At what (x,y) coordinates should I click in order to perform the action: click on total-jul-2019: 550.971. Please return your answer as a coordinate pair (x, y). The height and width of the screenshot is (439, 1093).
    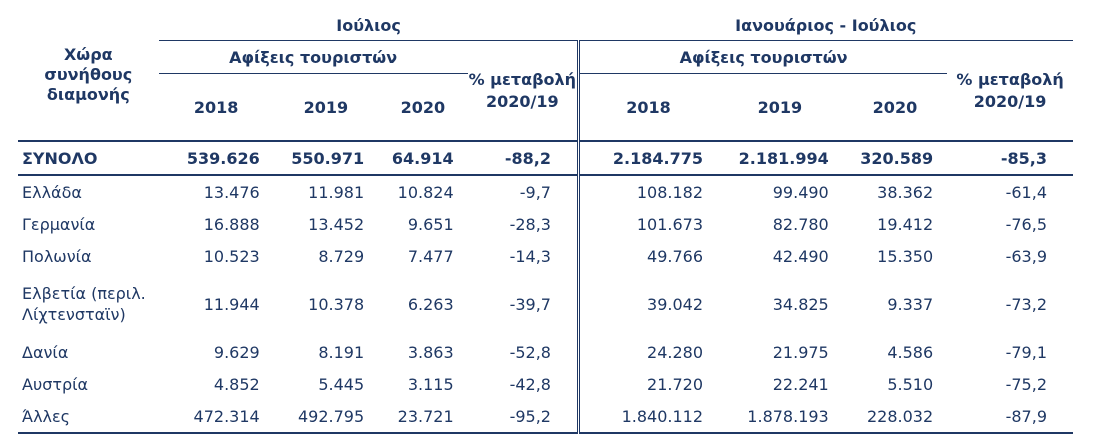
    Looking at the image, I should click on (328, 158).